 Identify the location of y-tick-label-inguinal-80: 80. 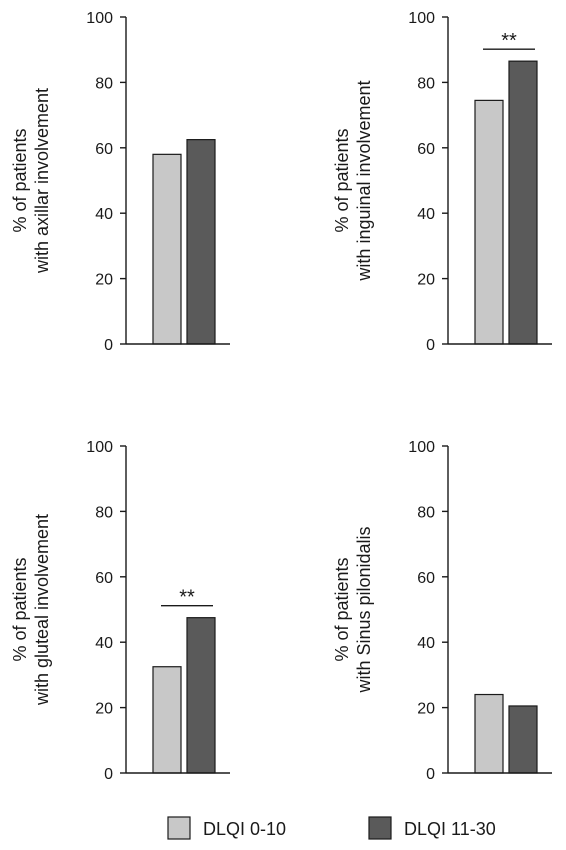
(426, 83).